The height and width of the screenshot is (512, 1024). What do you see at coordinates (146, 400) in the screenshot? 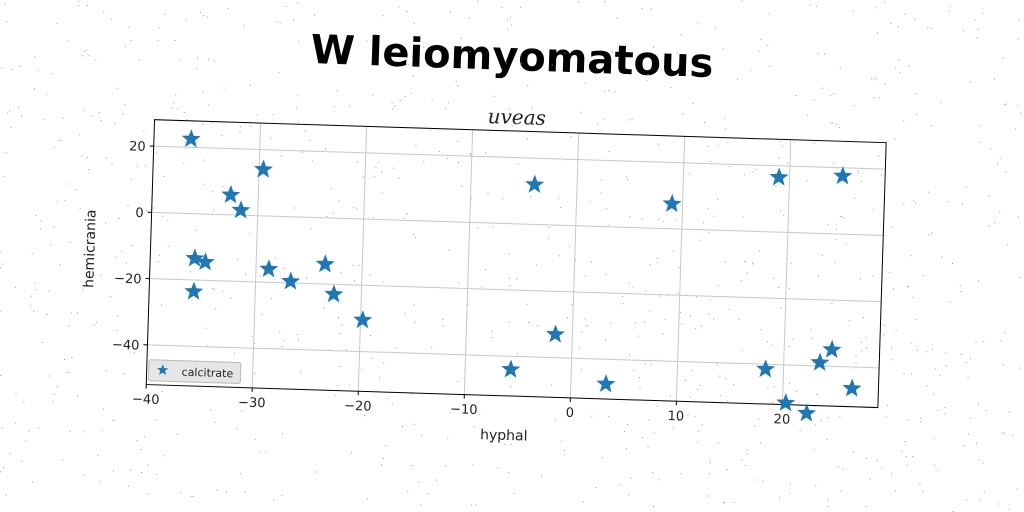
I see `x-tick-label: −40` at bounding box center [146, 400].